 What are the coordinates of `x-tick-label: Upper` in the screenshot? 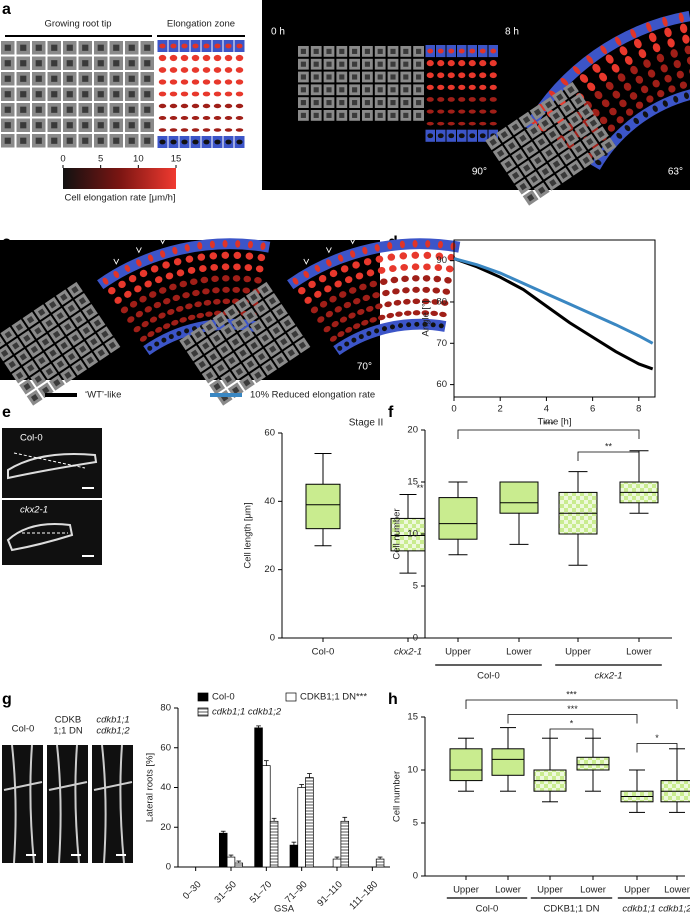 It's located at (637, 890).